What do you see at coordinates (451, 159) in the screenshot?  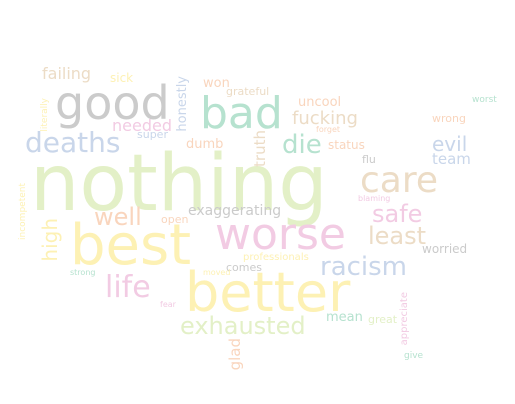 I see `word-team: team` at bounding box center [451, 159].